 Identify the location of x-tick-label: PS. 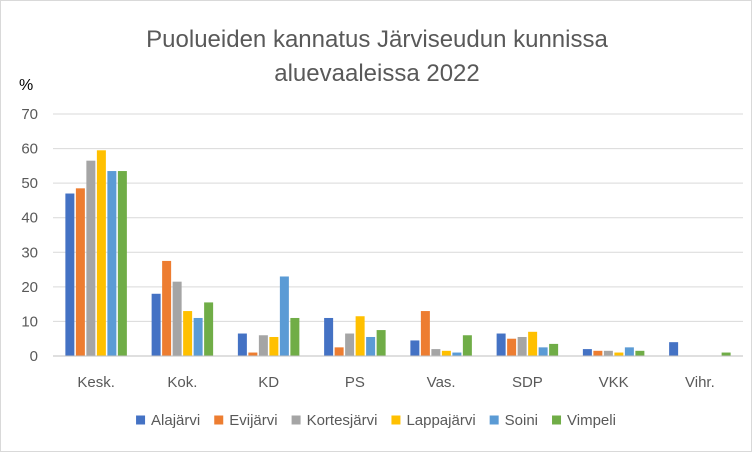
(355, 382).